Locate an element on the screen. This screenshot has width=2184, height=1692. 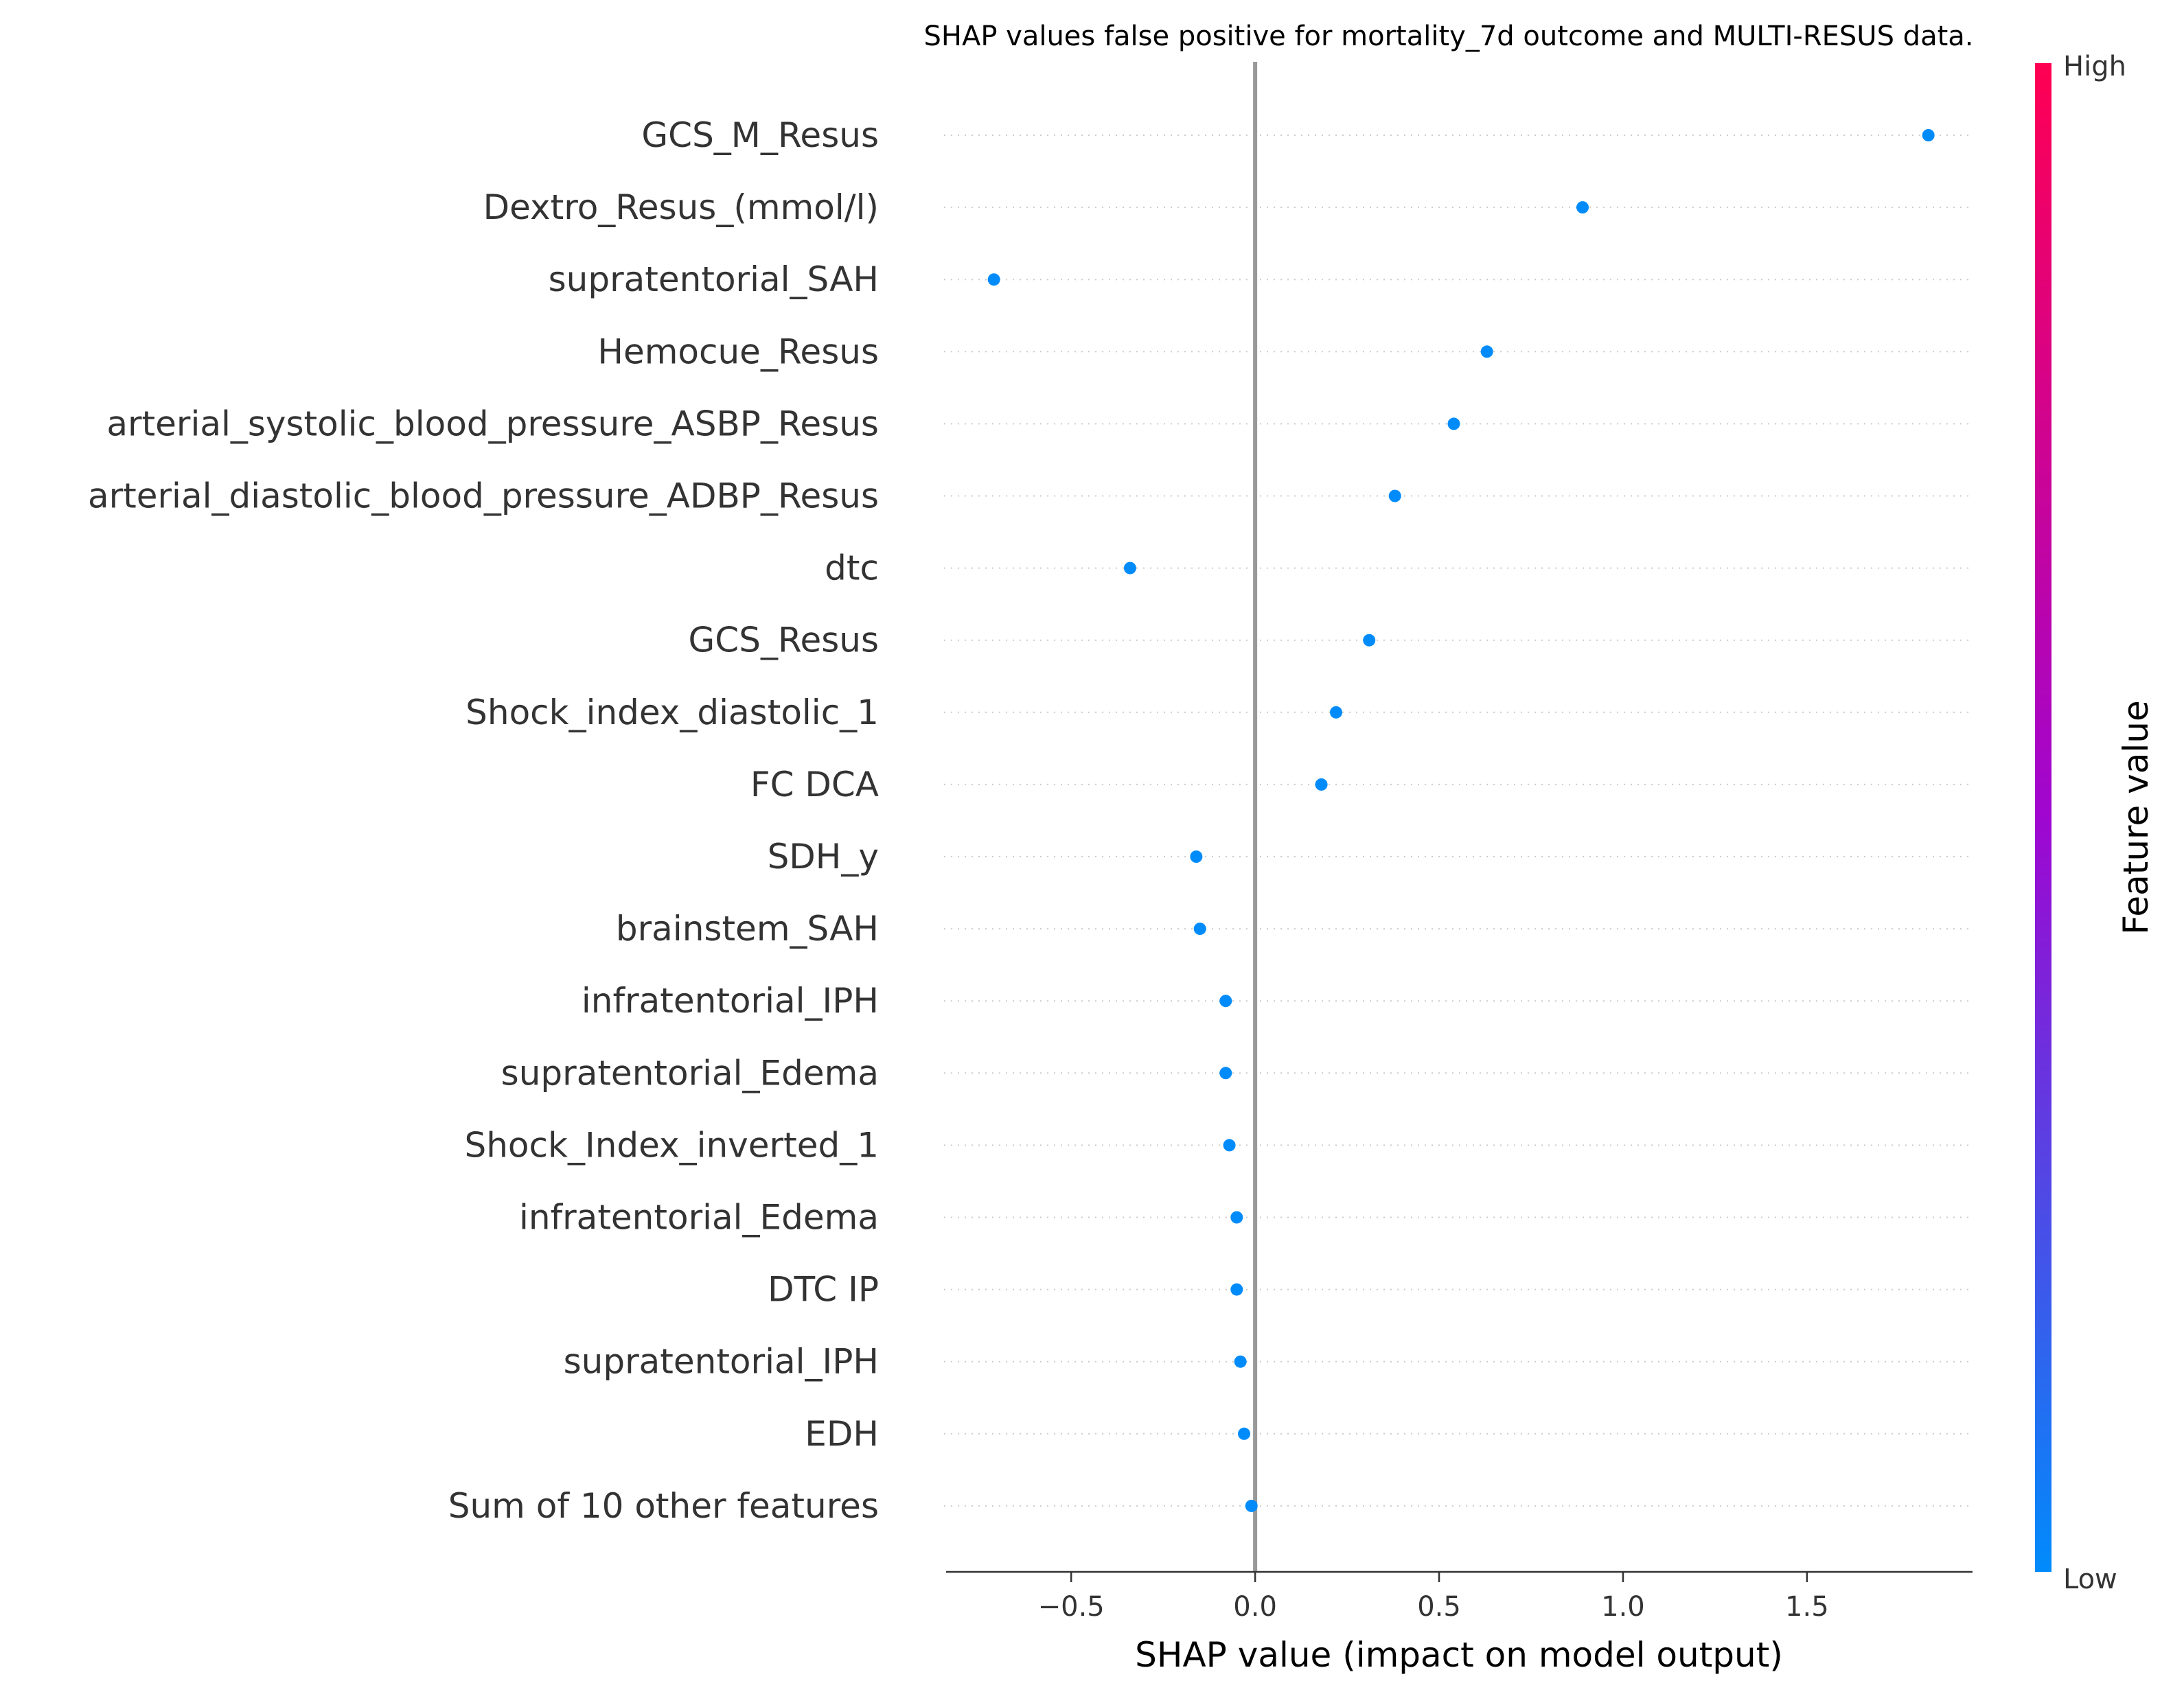
feature-label: brainstem_SAH is located at coordinates (747, 929).